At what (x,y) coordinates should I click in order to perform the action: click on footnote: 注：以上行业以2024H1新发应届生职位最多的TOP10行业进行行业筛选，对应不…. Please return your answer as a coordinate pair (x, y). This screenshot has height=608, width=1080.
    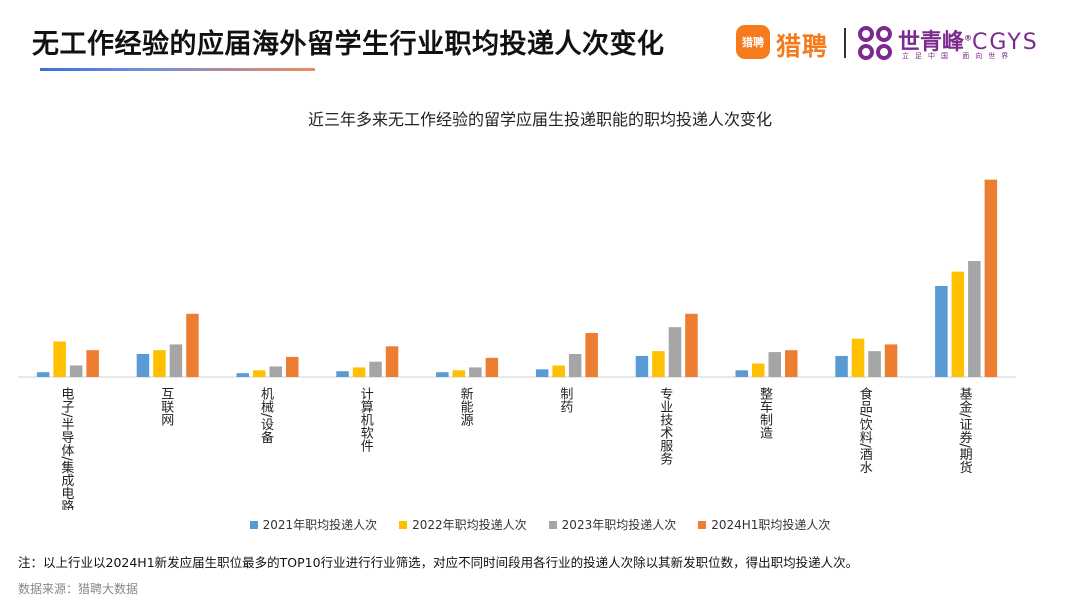
    Looking at the image, I should click on (438, 562).